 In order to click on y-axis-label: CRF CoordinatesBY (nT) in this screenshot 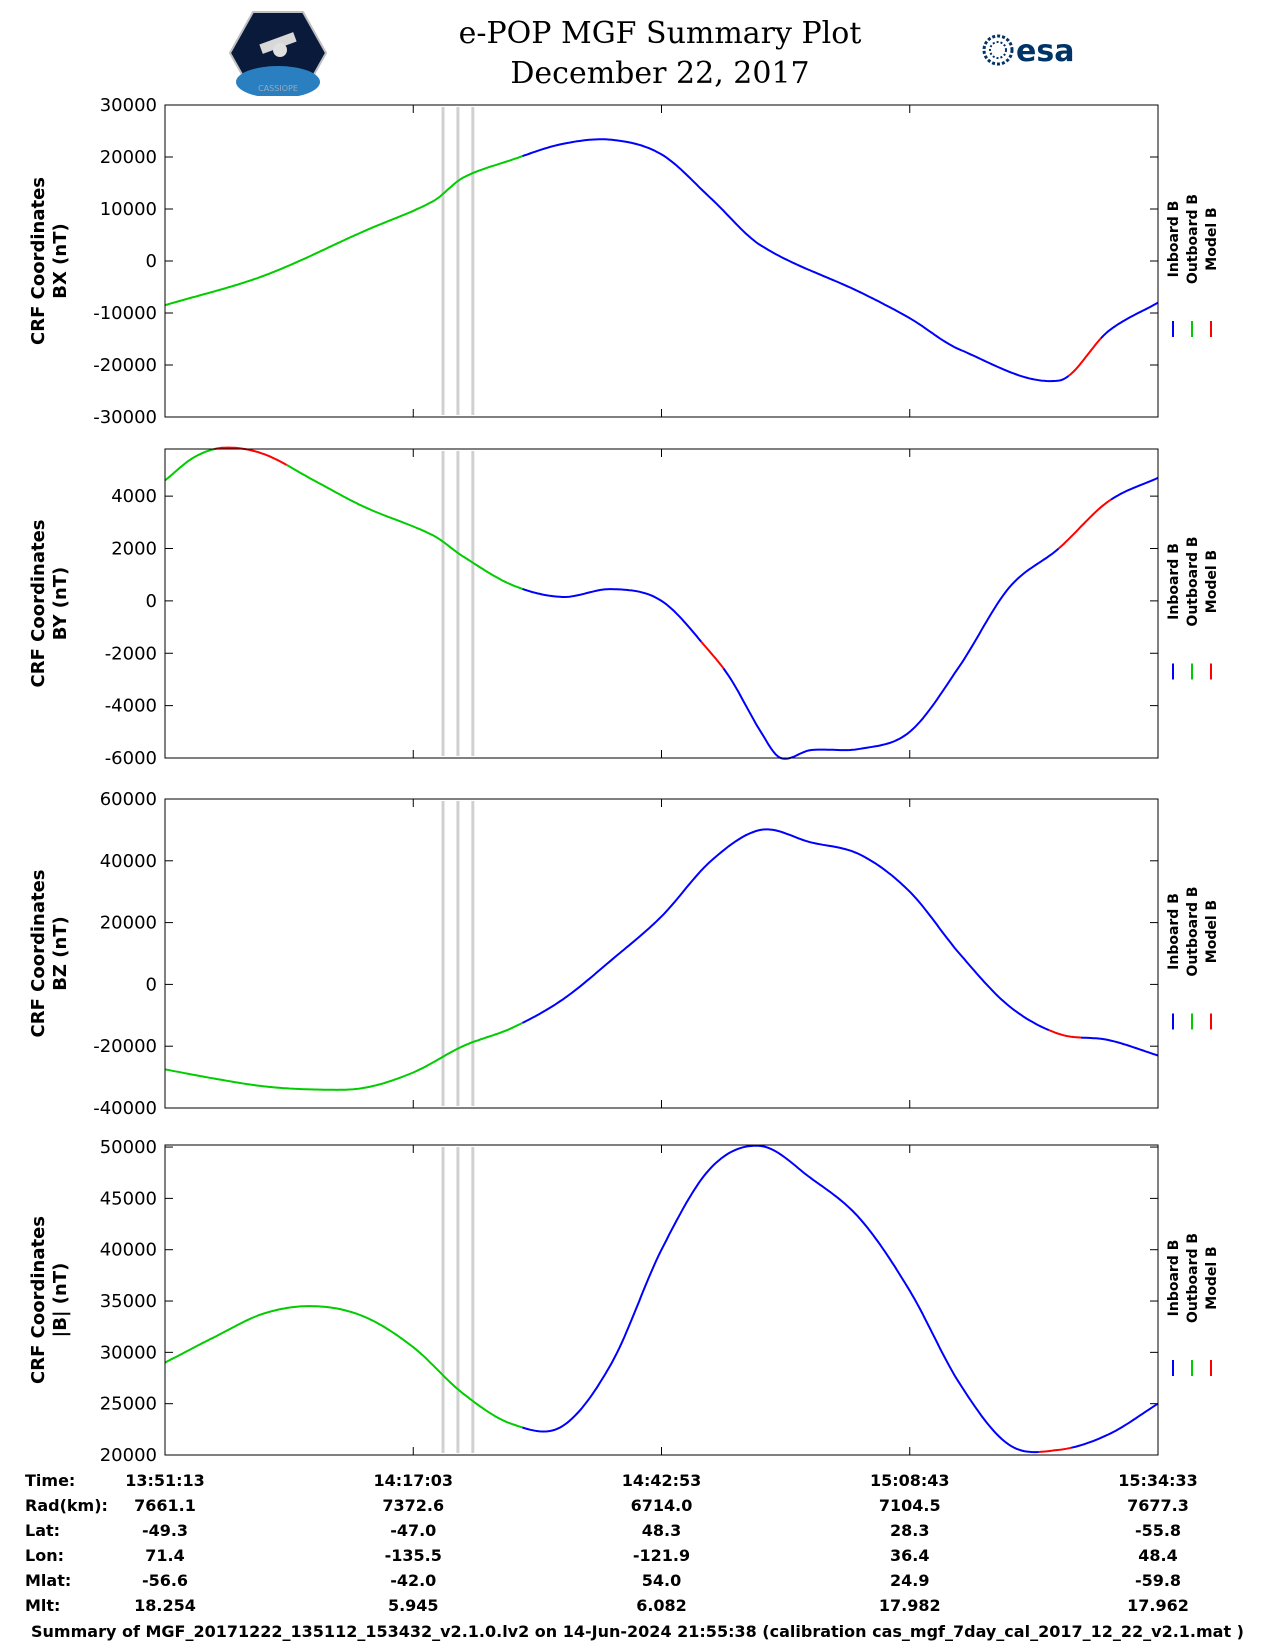, I will do `click(49, 604)`.